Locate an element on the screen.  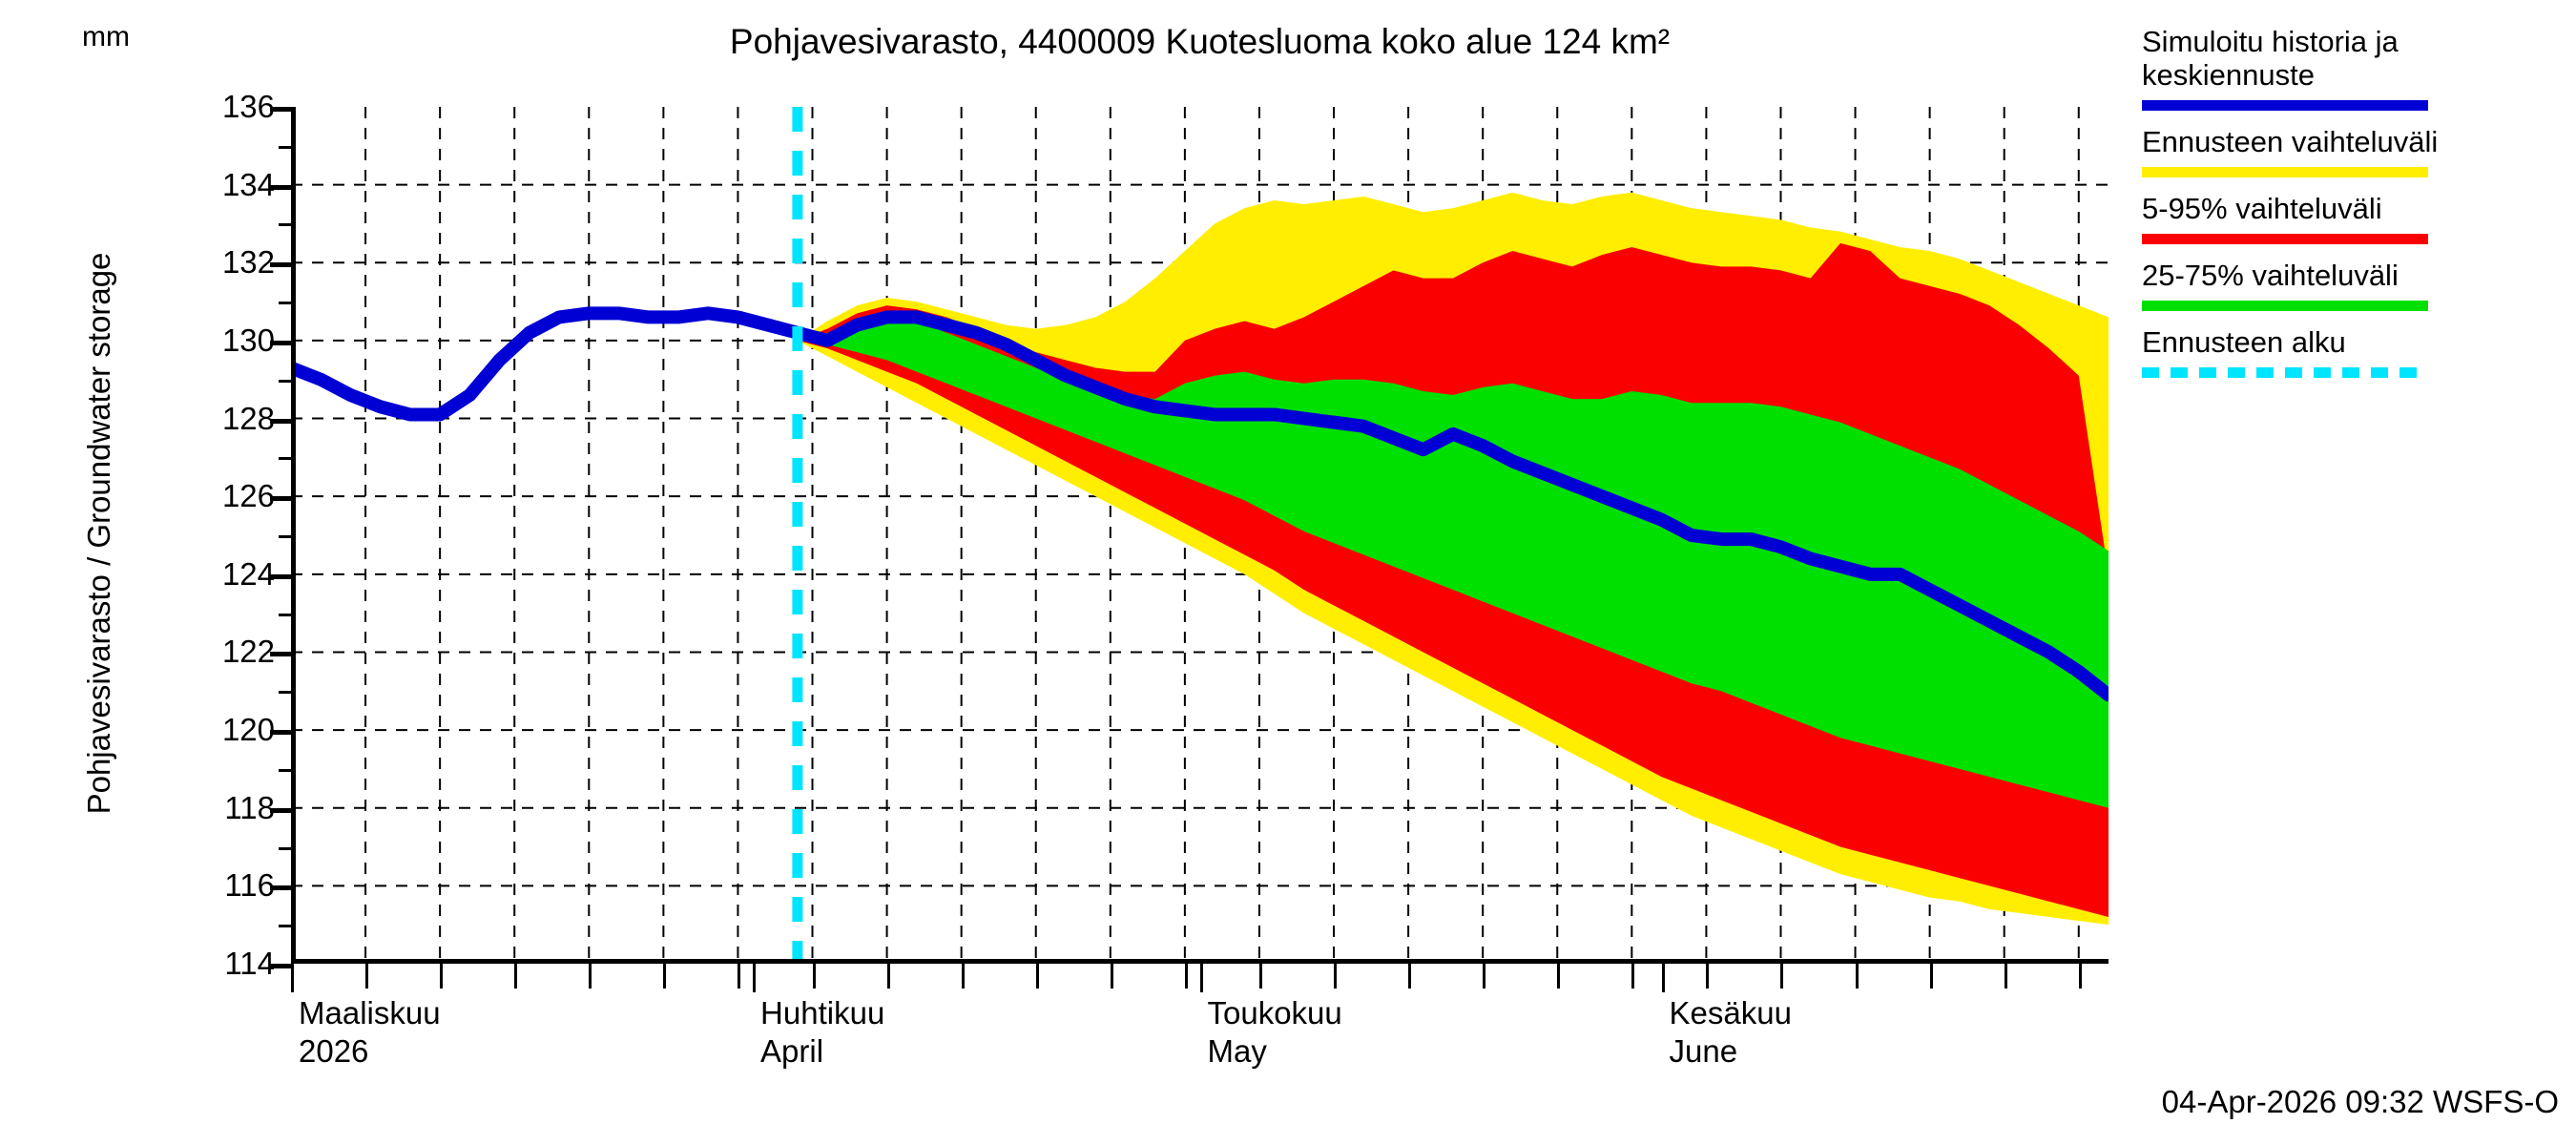
y-tick-label: 130 is located at coordinates (248, 340).